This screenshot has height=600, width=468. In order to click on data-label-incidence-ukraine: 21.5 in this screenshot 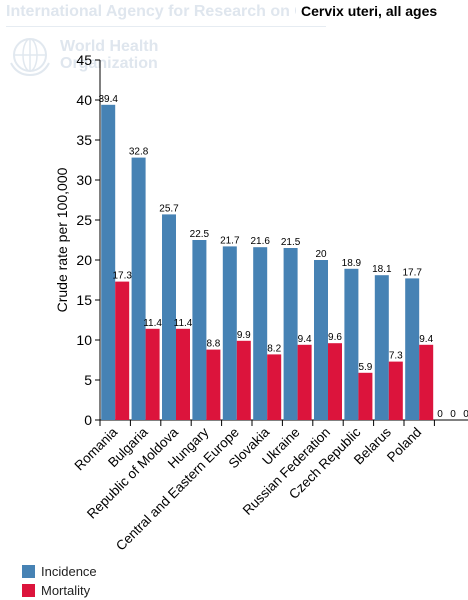, I will do `click(291, 242)`.